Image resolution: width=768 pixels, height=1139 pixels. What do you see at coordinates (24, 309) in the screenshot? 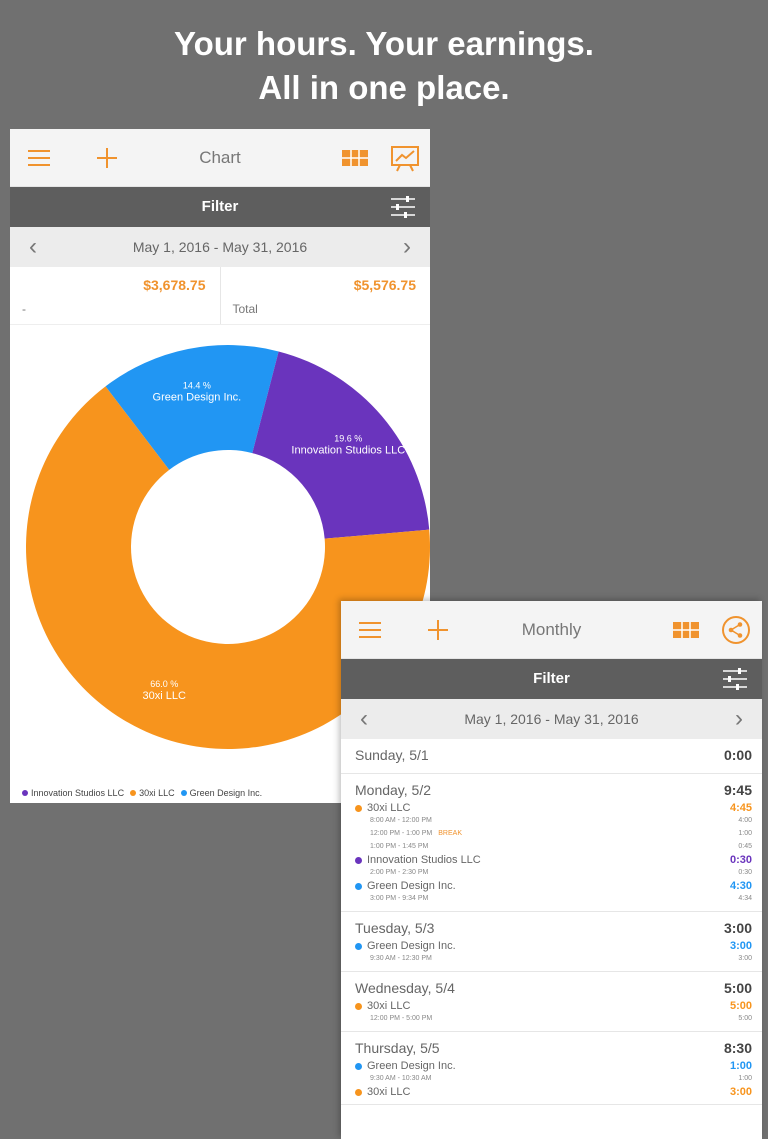
I see `total-label: -` at bounding box center [24, 309].